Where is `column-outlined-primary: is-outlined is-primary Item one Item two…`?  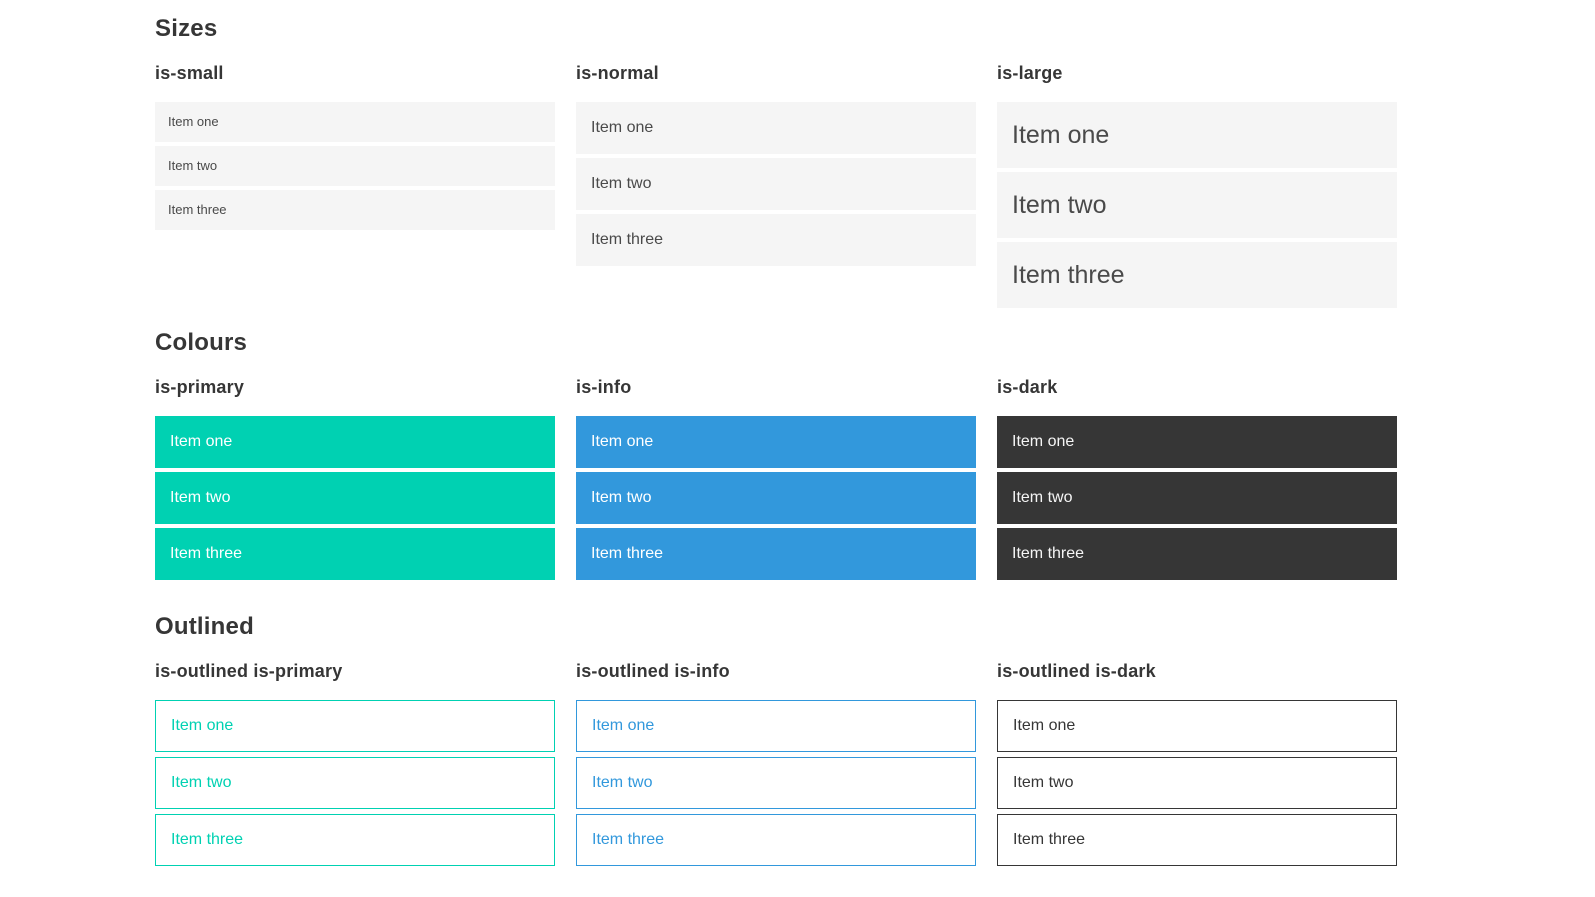 column-outlined-primary: is-outlined is-primary Item one Item two… is located at coordinates (355, 763).